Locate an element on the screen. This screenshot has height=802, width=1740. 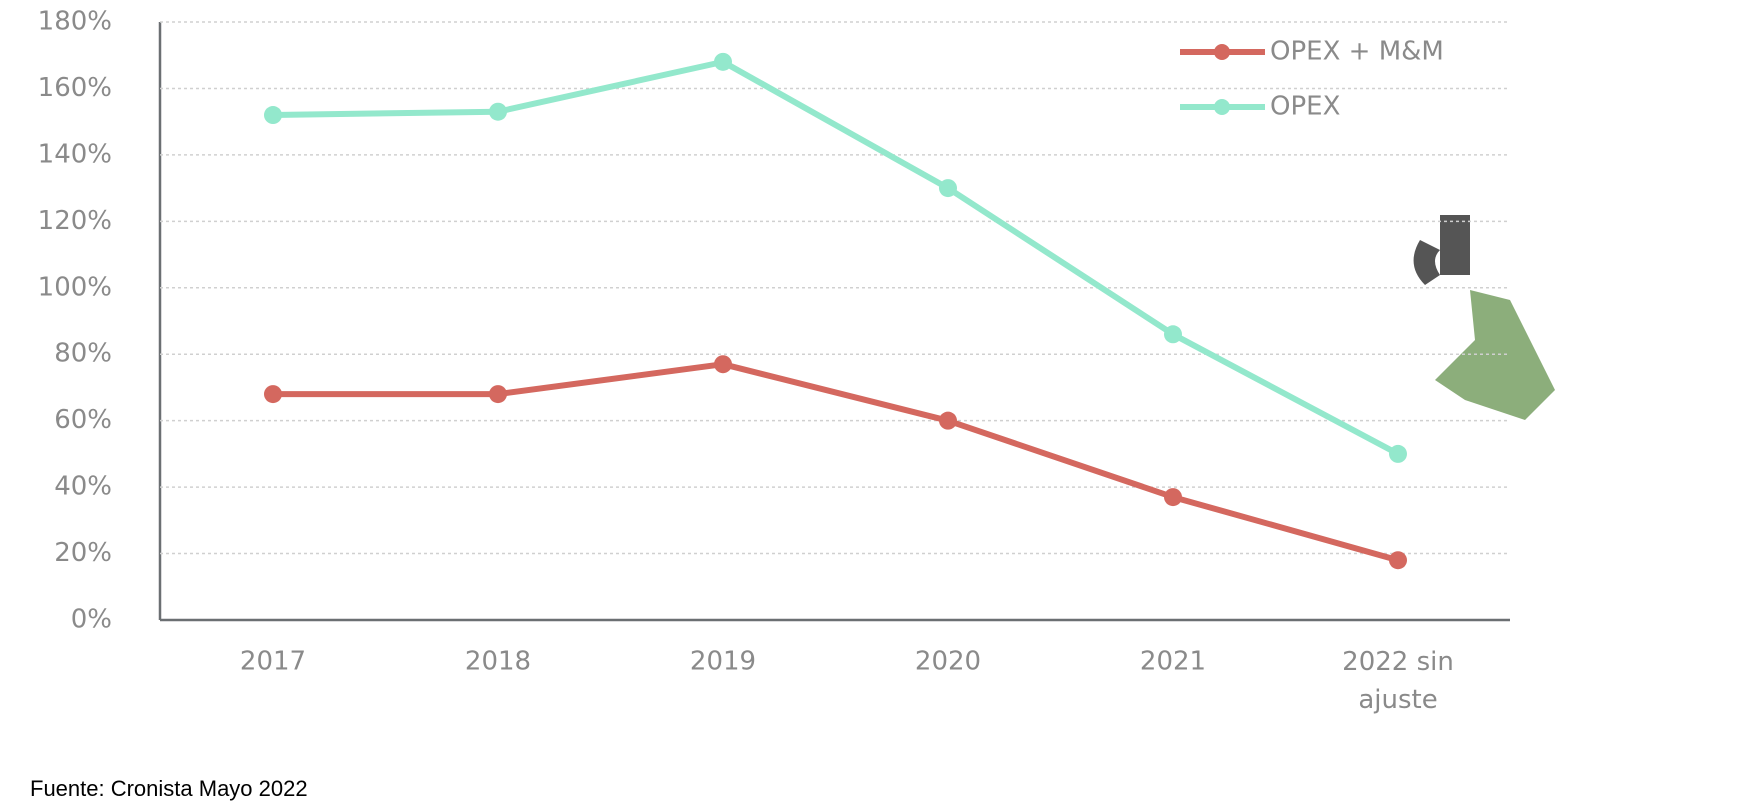
y-tick-label: 40% is located at coordinates (83, 487).